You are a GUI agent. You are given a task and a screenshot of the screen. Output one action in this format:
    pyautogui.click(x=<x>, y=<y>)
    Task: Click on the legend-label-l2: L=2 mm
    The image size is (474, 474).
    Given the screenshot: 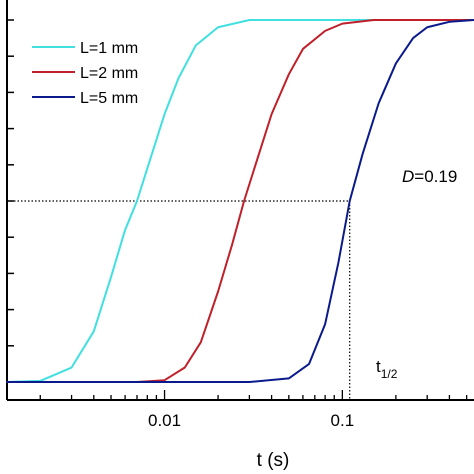 What is the action you would take?
    pyautogui.click(x=109, y=73)
    